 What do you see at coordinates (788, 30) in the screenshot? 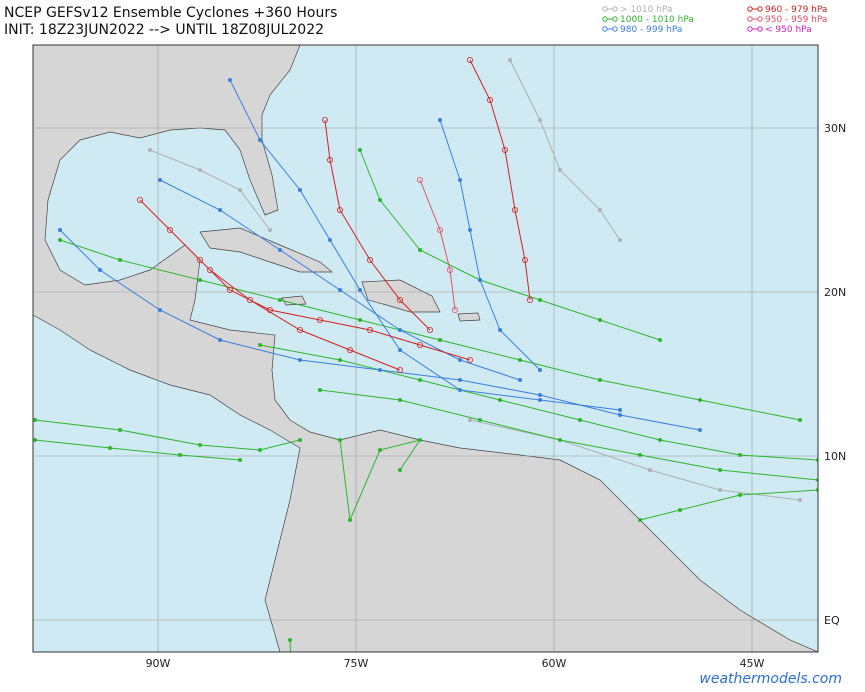
I see `legend-label: < 950 hPa` at bounding box center [788, 30].